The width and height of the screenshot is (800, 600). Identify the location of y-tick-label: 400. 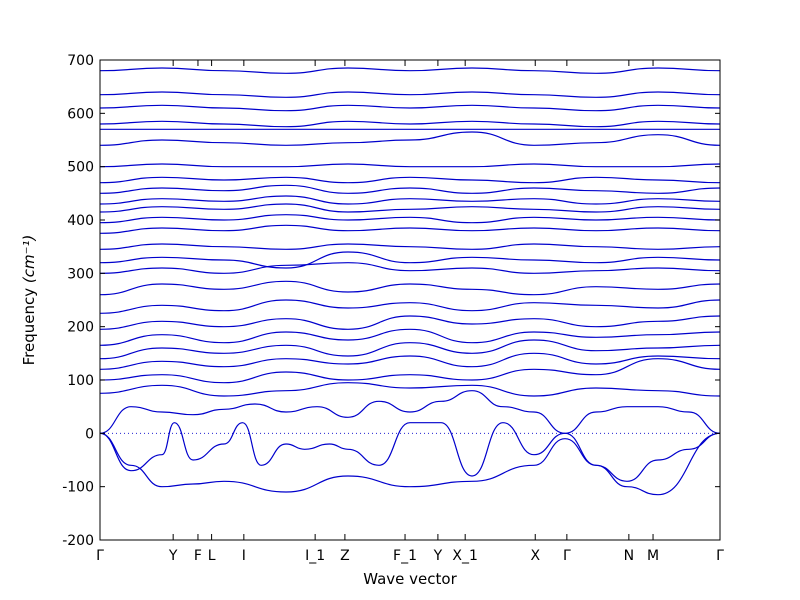
(80, 221).